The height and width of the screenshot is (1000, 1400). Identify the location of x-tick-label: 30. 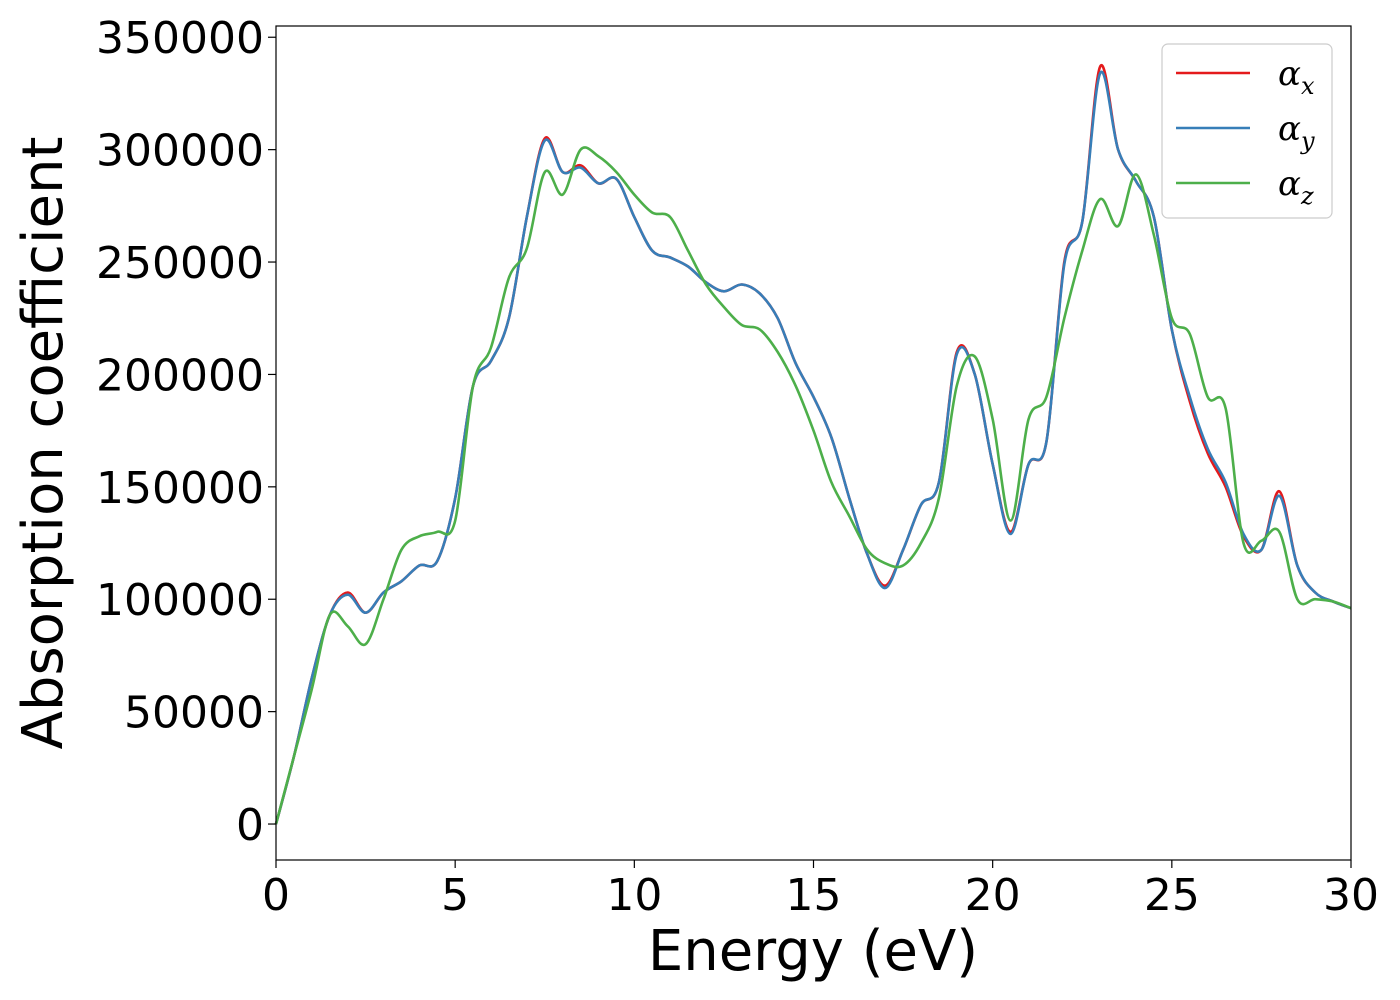
(1351, 895).